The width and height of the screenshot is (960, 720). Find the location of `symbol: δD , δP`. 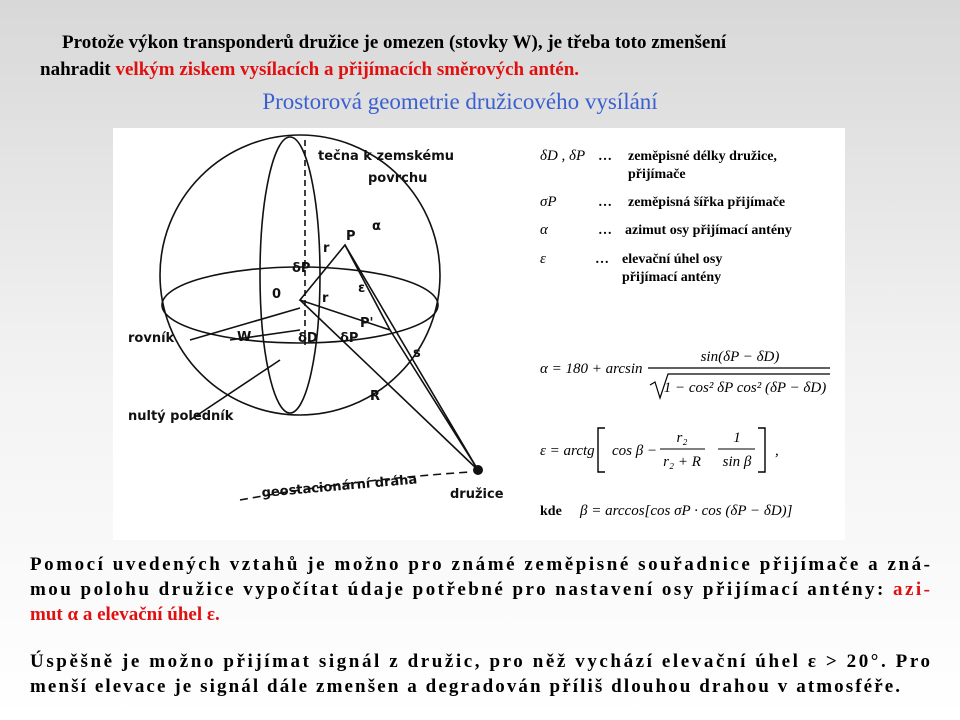

symbol: δD , δP is located at coordinates (562, 156).